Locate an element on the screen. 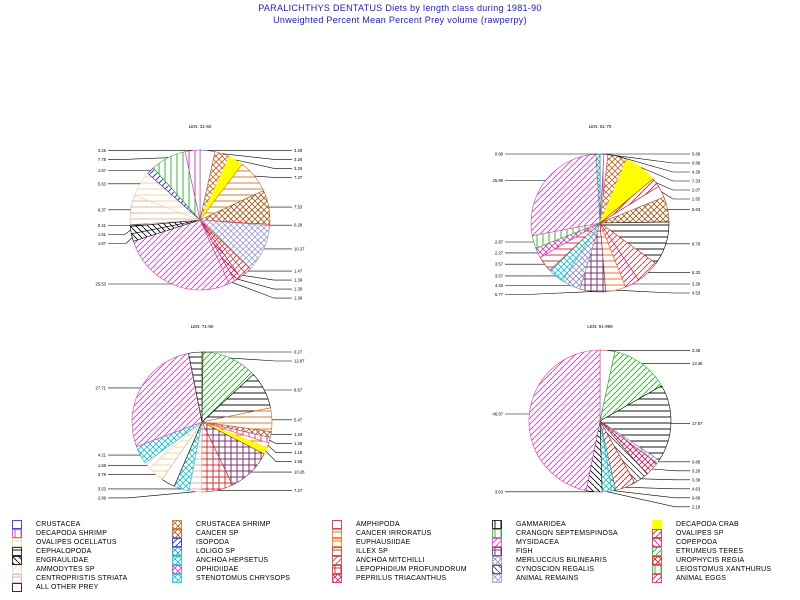 The height and width of the screenshot is (600, 800). legend-label: EUPHAUSIIDAE is located at coordinates (383, 542).